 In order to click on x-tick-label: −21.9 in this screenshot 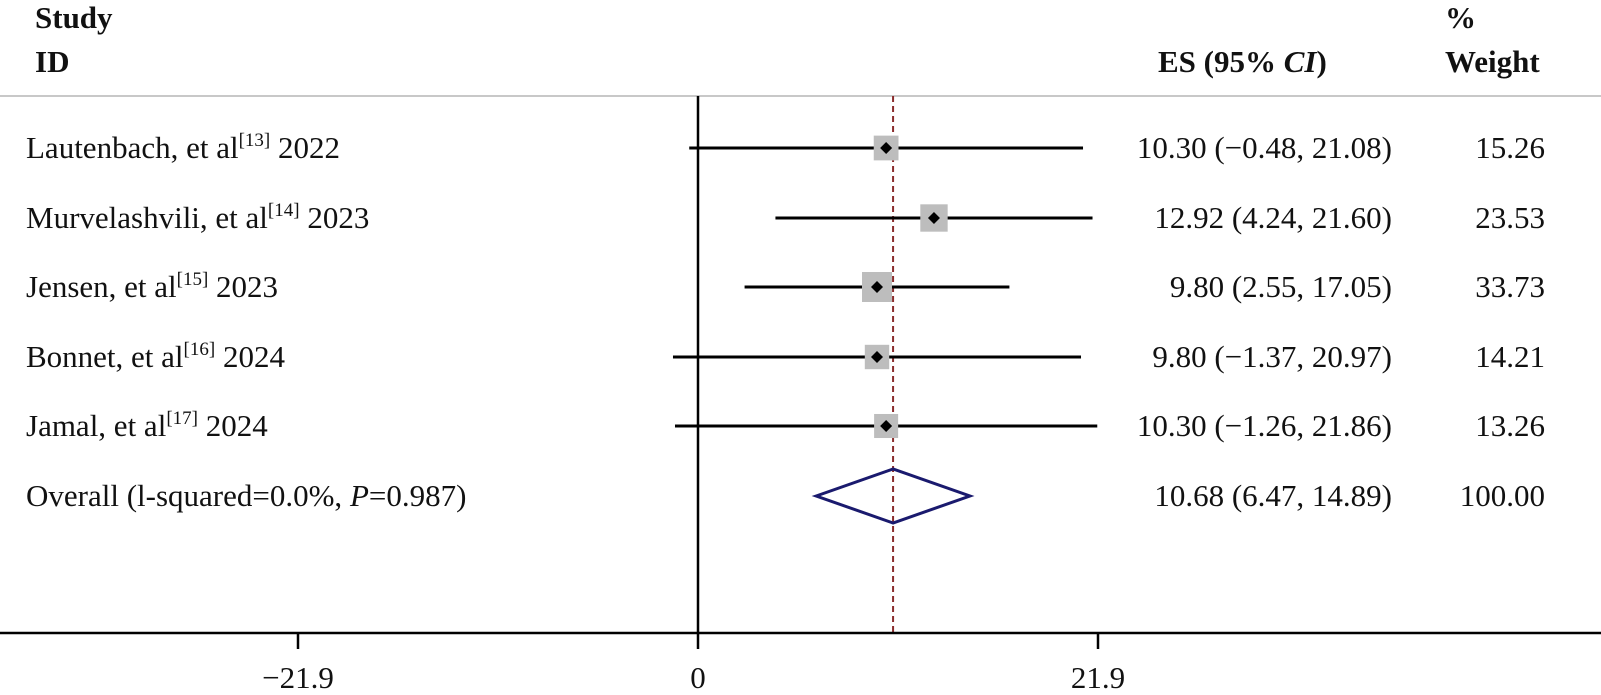, I will do `click(298, 677)`.